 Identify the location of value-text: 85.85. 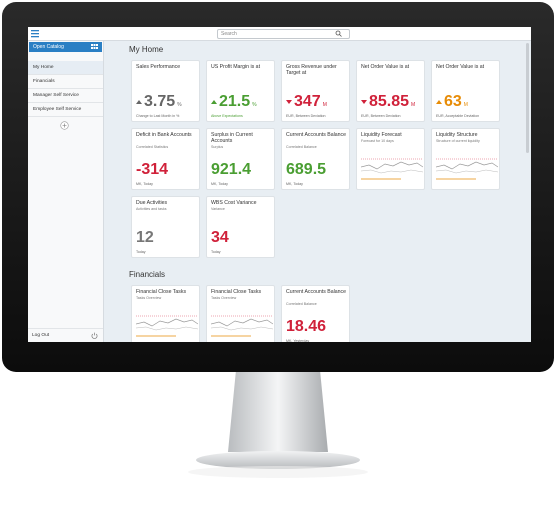
(389, 101).